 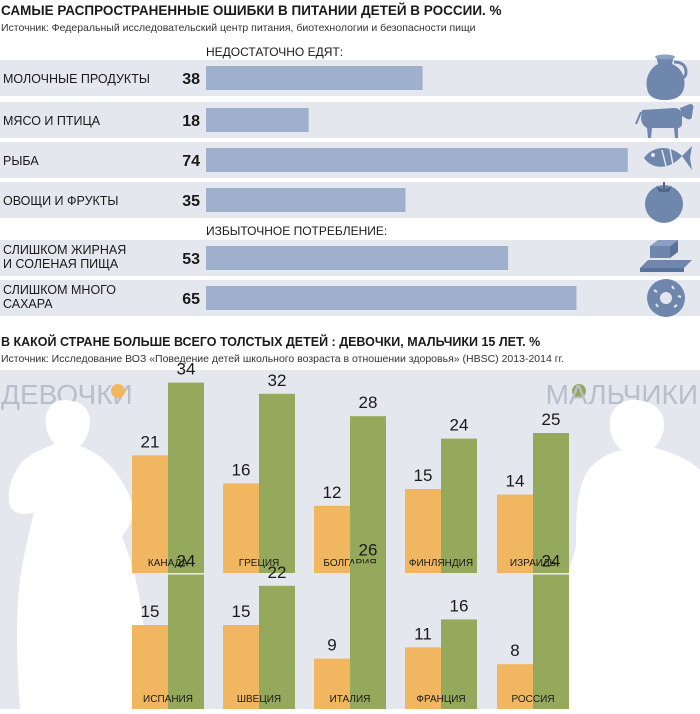 What do you see at coordinates (191, 259) in the screenshot?
I see `food-value-label: 53` at bounding box center [191, 259].